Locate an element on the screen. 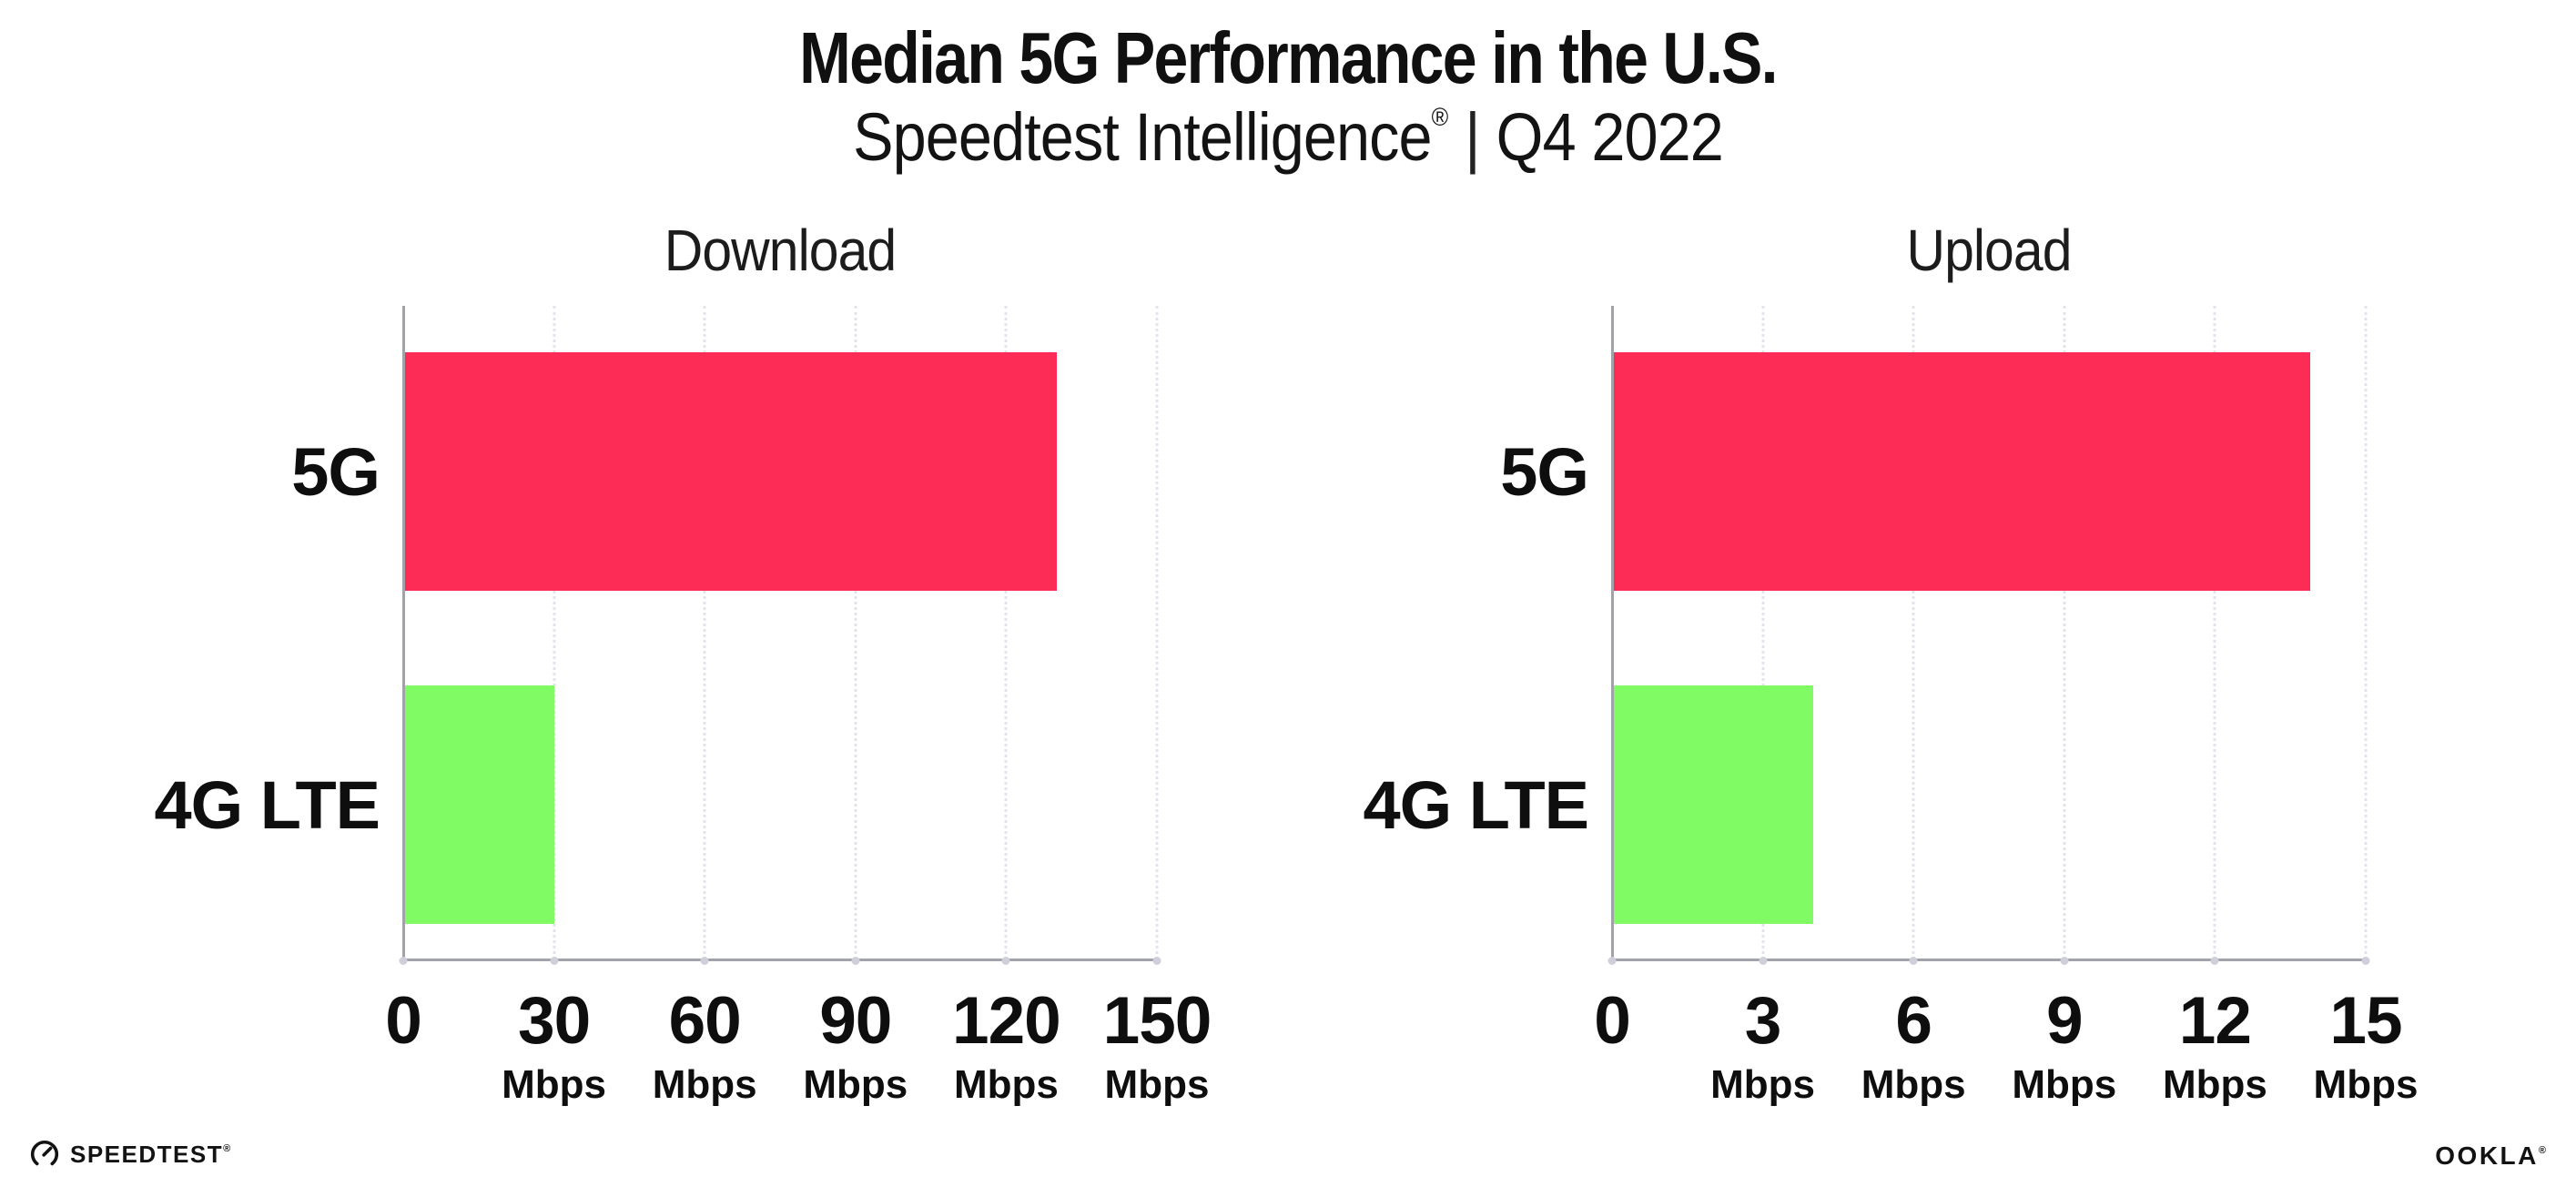 The image size is (2576, 1197). speedtest-wordmark: SPEEDTEST® is located at coordinates (150, 1155).